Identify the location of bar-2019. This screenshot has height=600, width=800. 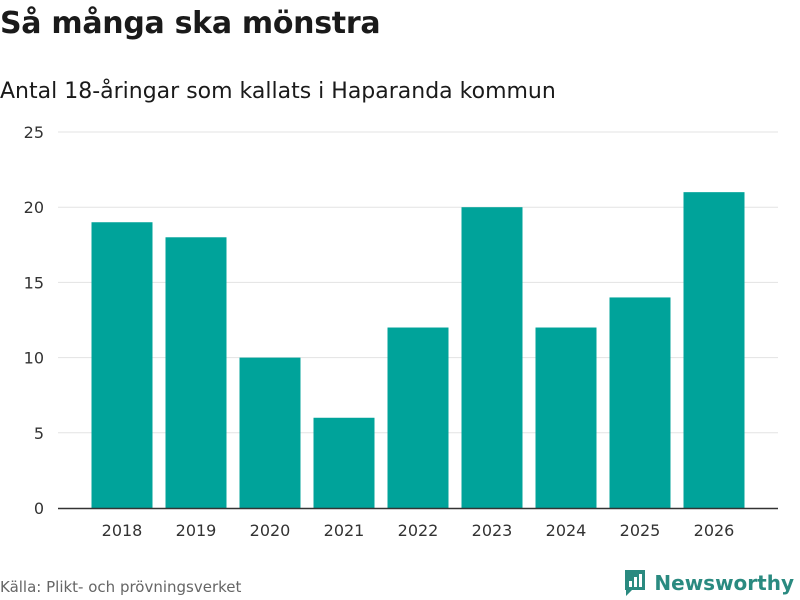
(196, 372).